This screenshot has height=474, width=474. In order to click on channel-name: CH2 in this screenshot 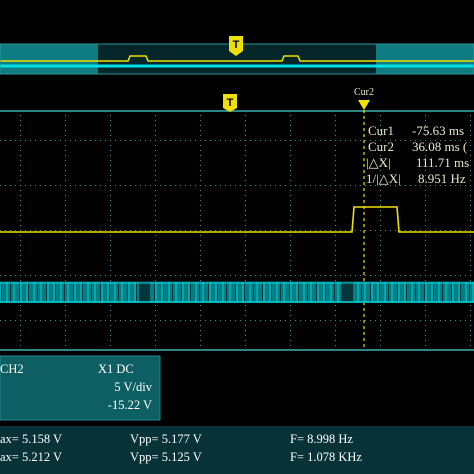, I will do `click(12, 369)`.